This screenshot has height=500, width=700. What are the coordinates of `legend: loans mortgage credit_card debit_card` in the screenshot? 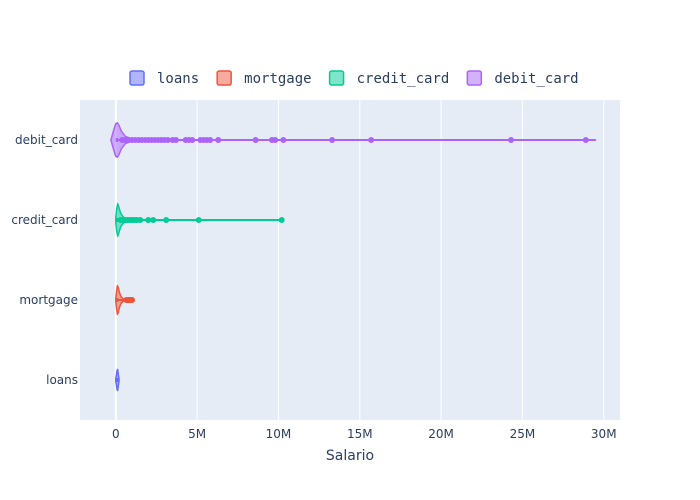 It's located at (354, 78).